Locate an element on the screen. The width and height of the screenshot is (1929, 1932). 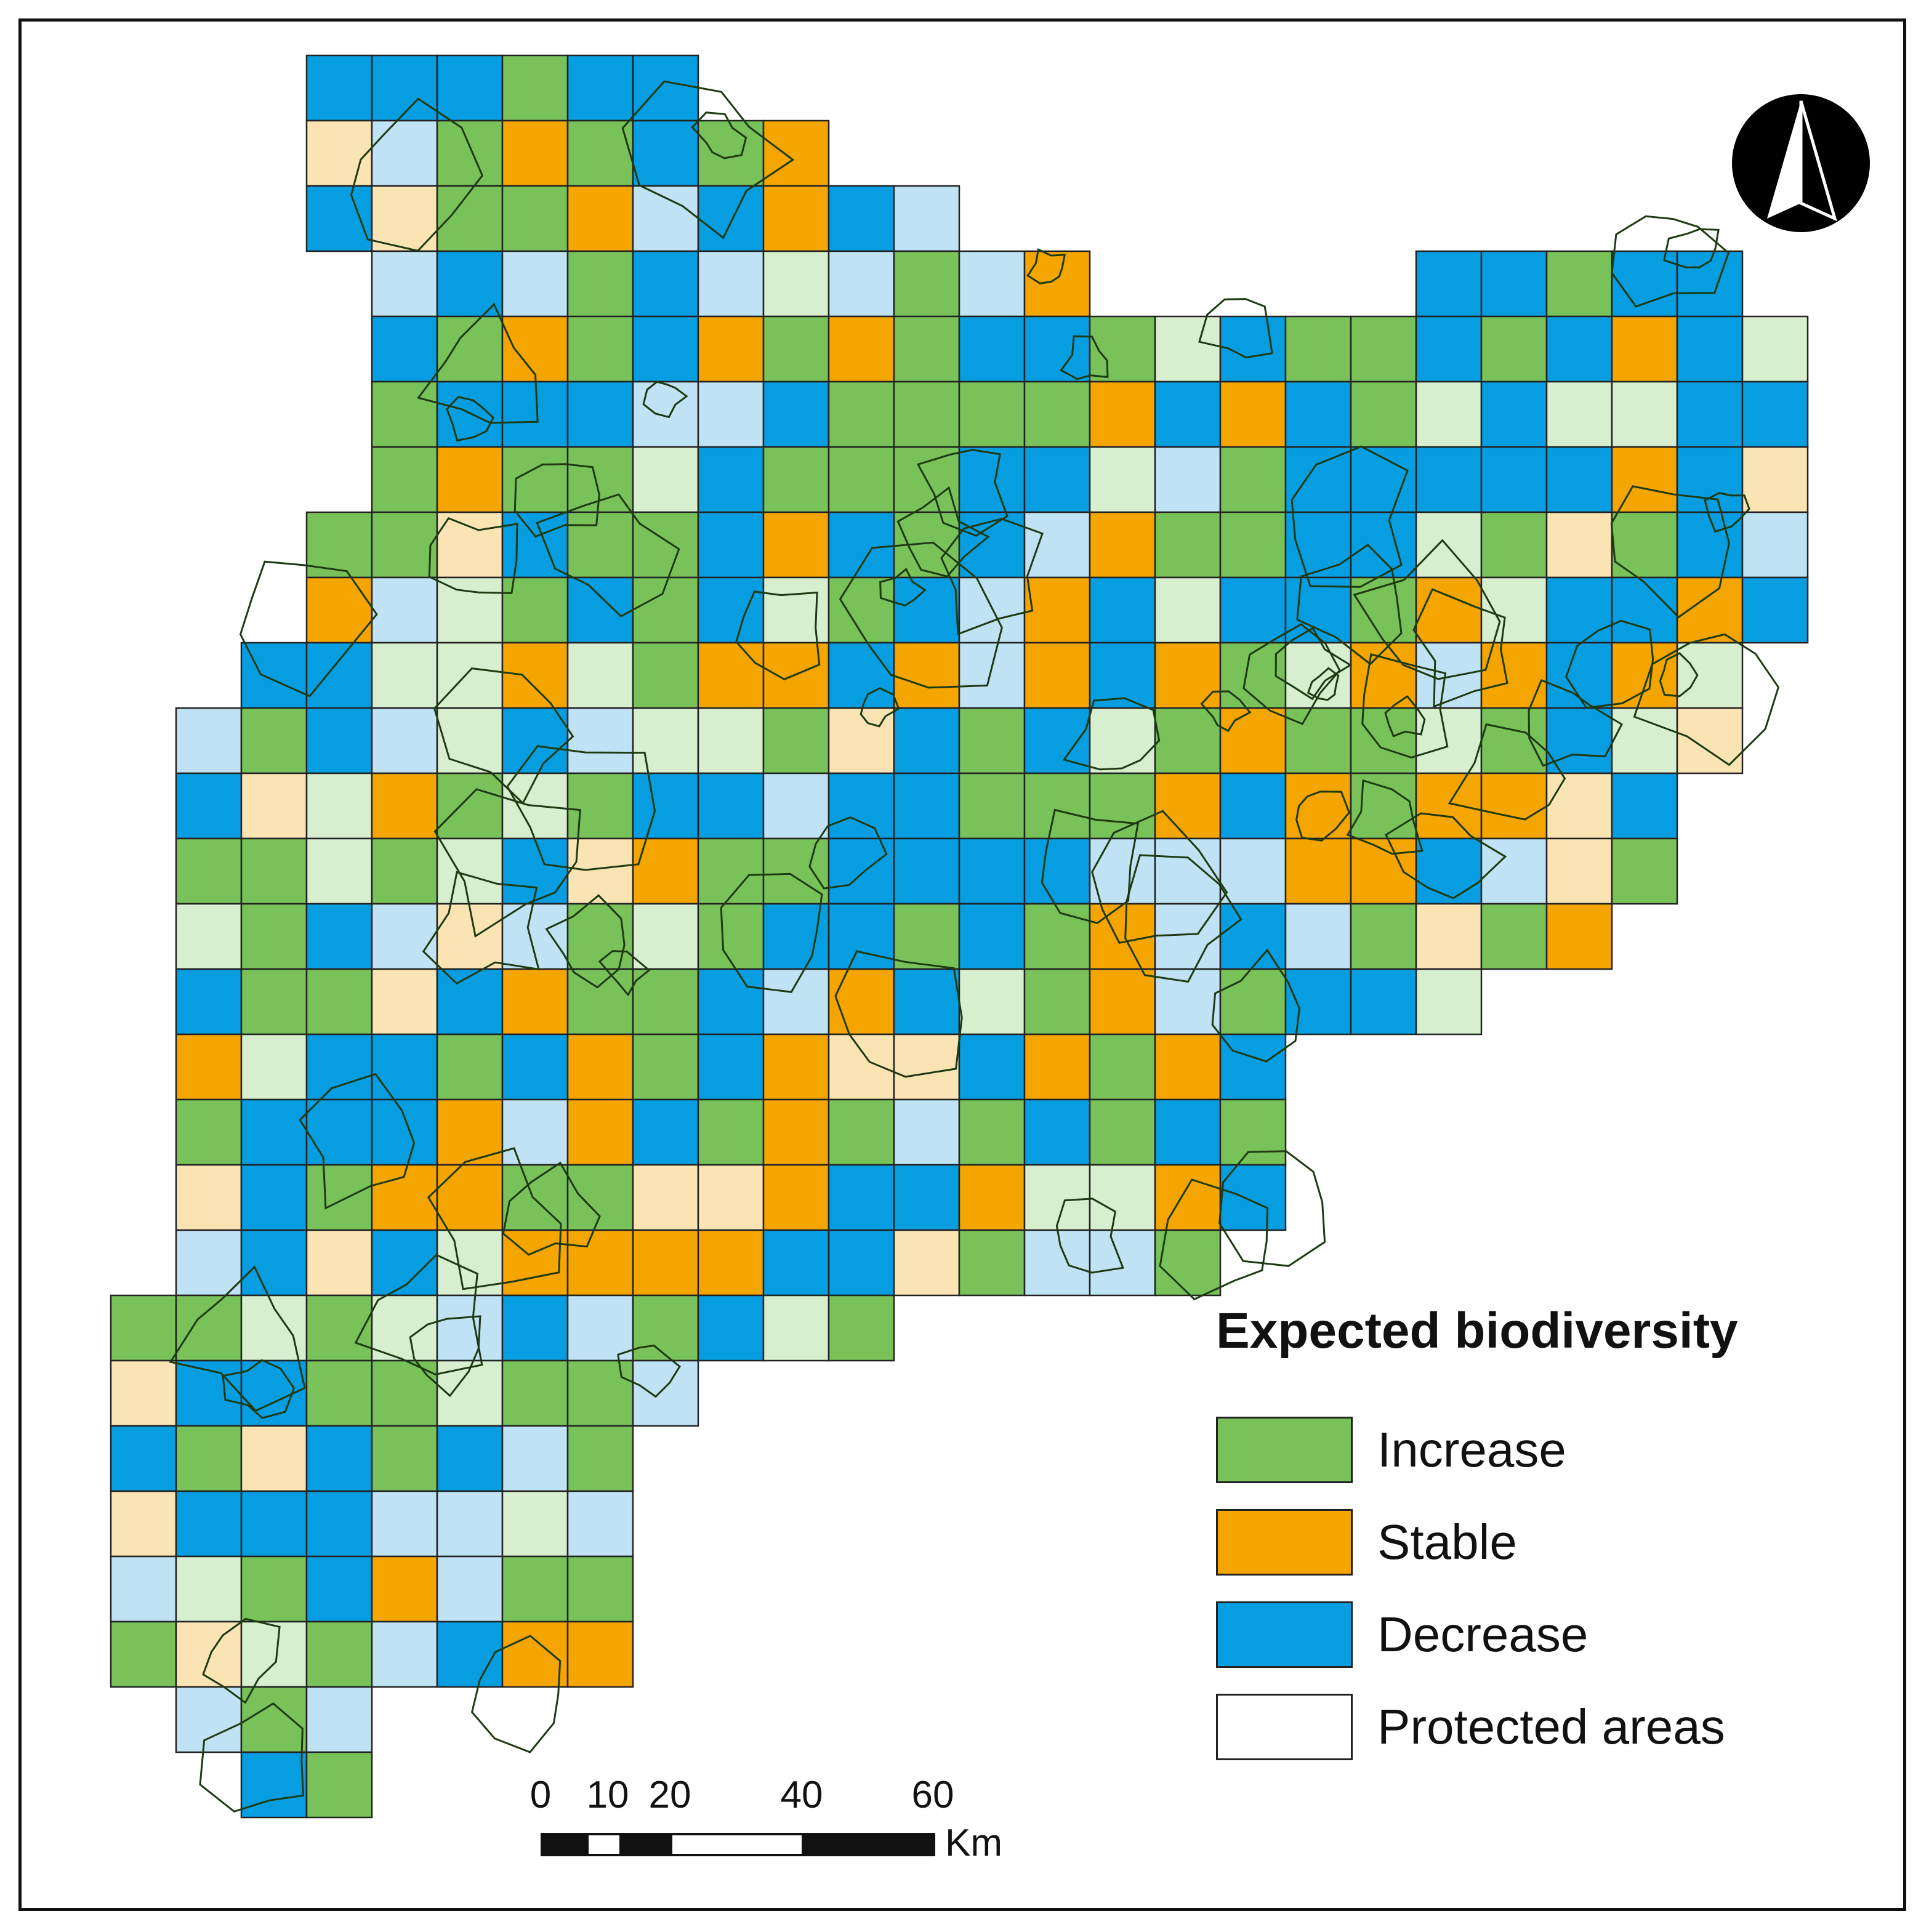
scale-tick-60: 60 is located at coordinates (933, 1795).